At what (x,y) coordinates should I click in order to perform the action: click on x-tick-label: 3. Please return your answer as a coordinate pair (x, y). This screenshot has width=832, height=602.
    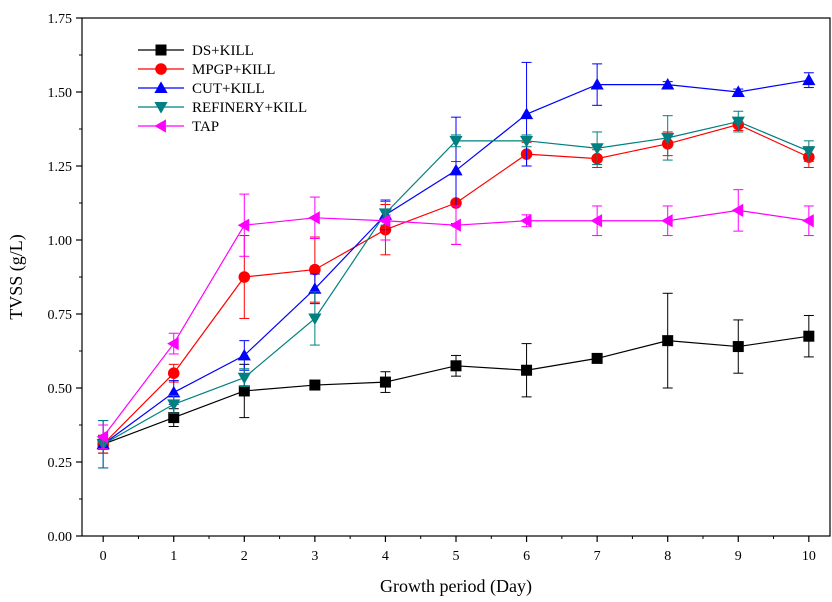
    Looking at the image, I should click on (314, 556).